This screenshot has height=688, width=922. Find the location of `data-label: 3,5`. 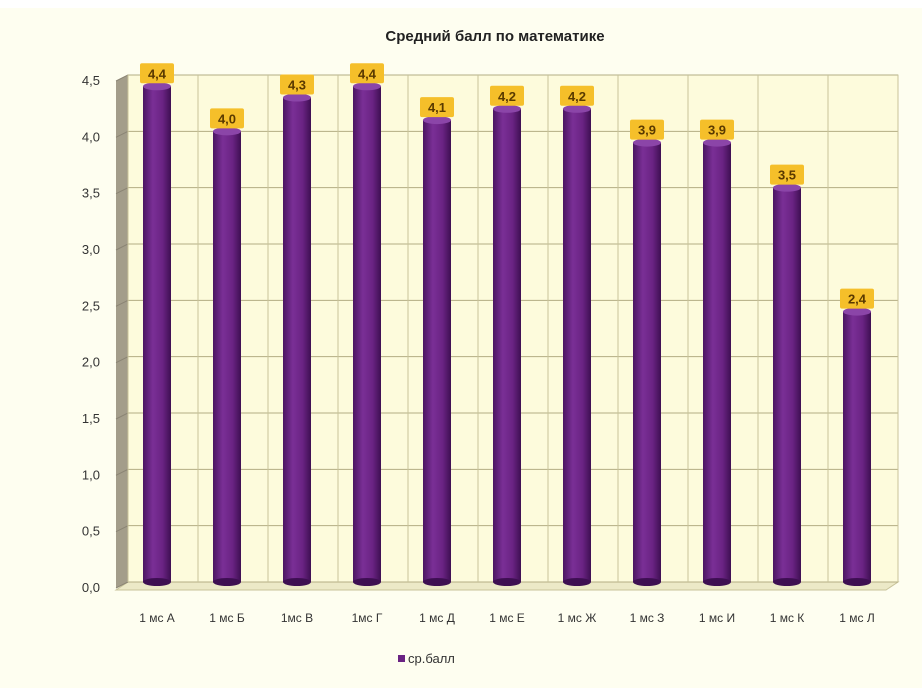

data-label: 3,5 is located at coordinates (787, 175).